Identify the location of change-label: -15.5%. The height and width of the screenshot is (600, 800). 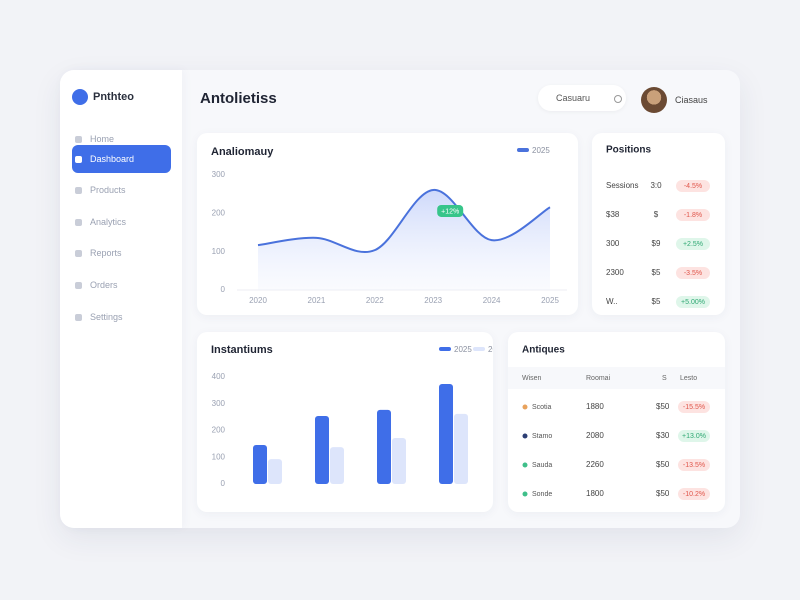
(694, 407).